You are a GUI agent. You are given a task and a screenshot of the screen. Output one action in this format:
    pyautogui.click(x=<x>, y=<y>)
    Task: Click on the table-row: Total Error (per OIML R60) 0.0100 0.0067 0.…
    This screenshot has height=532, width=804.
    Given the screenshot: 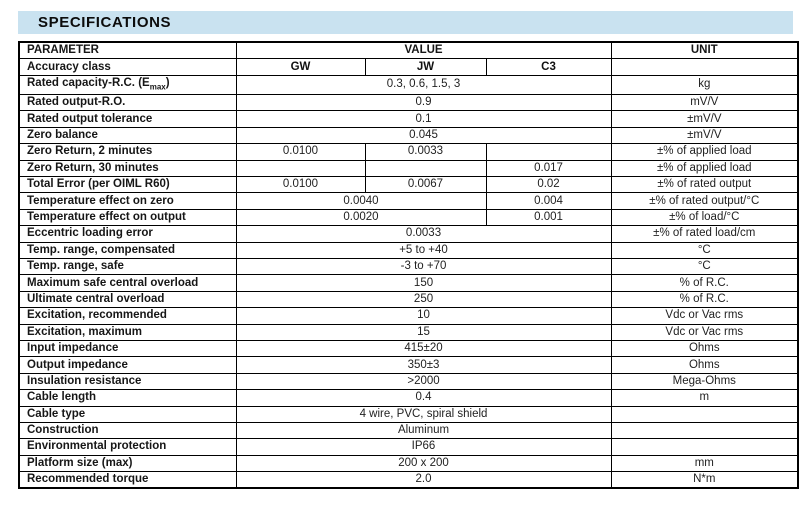 What is the action you would take?
    pyautogui.click(x=408, y=185)
    